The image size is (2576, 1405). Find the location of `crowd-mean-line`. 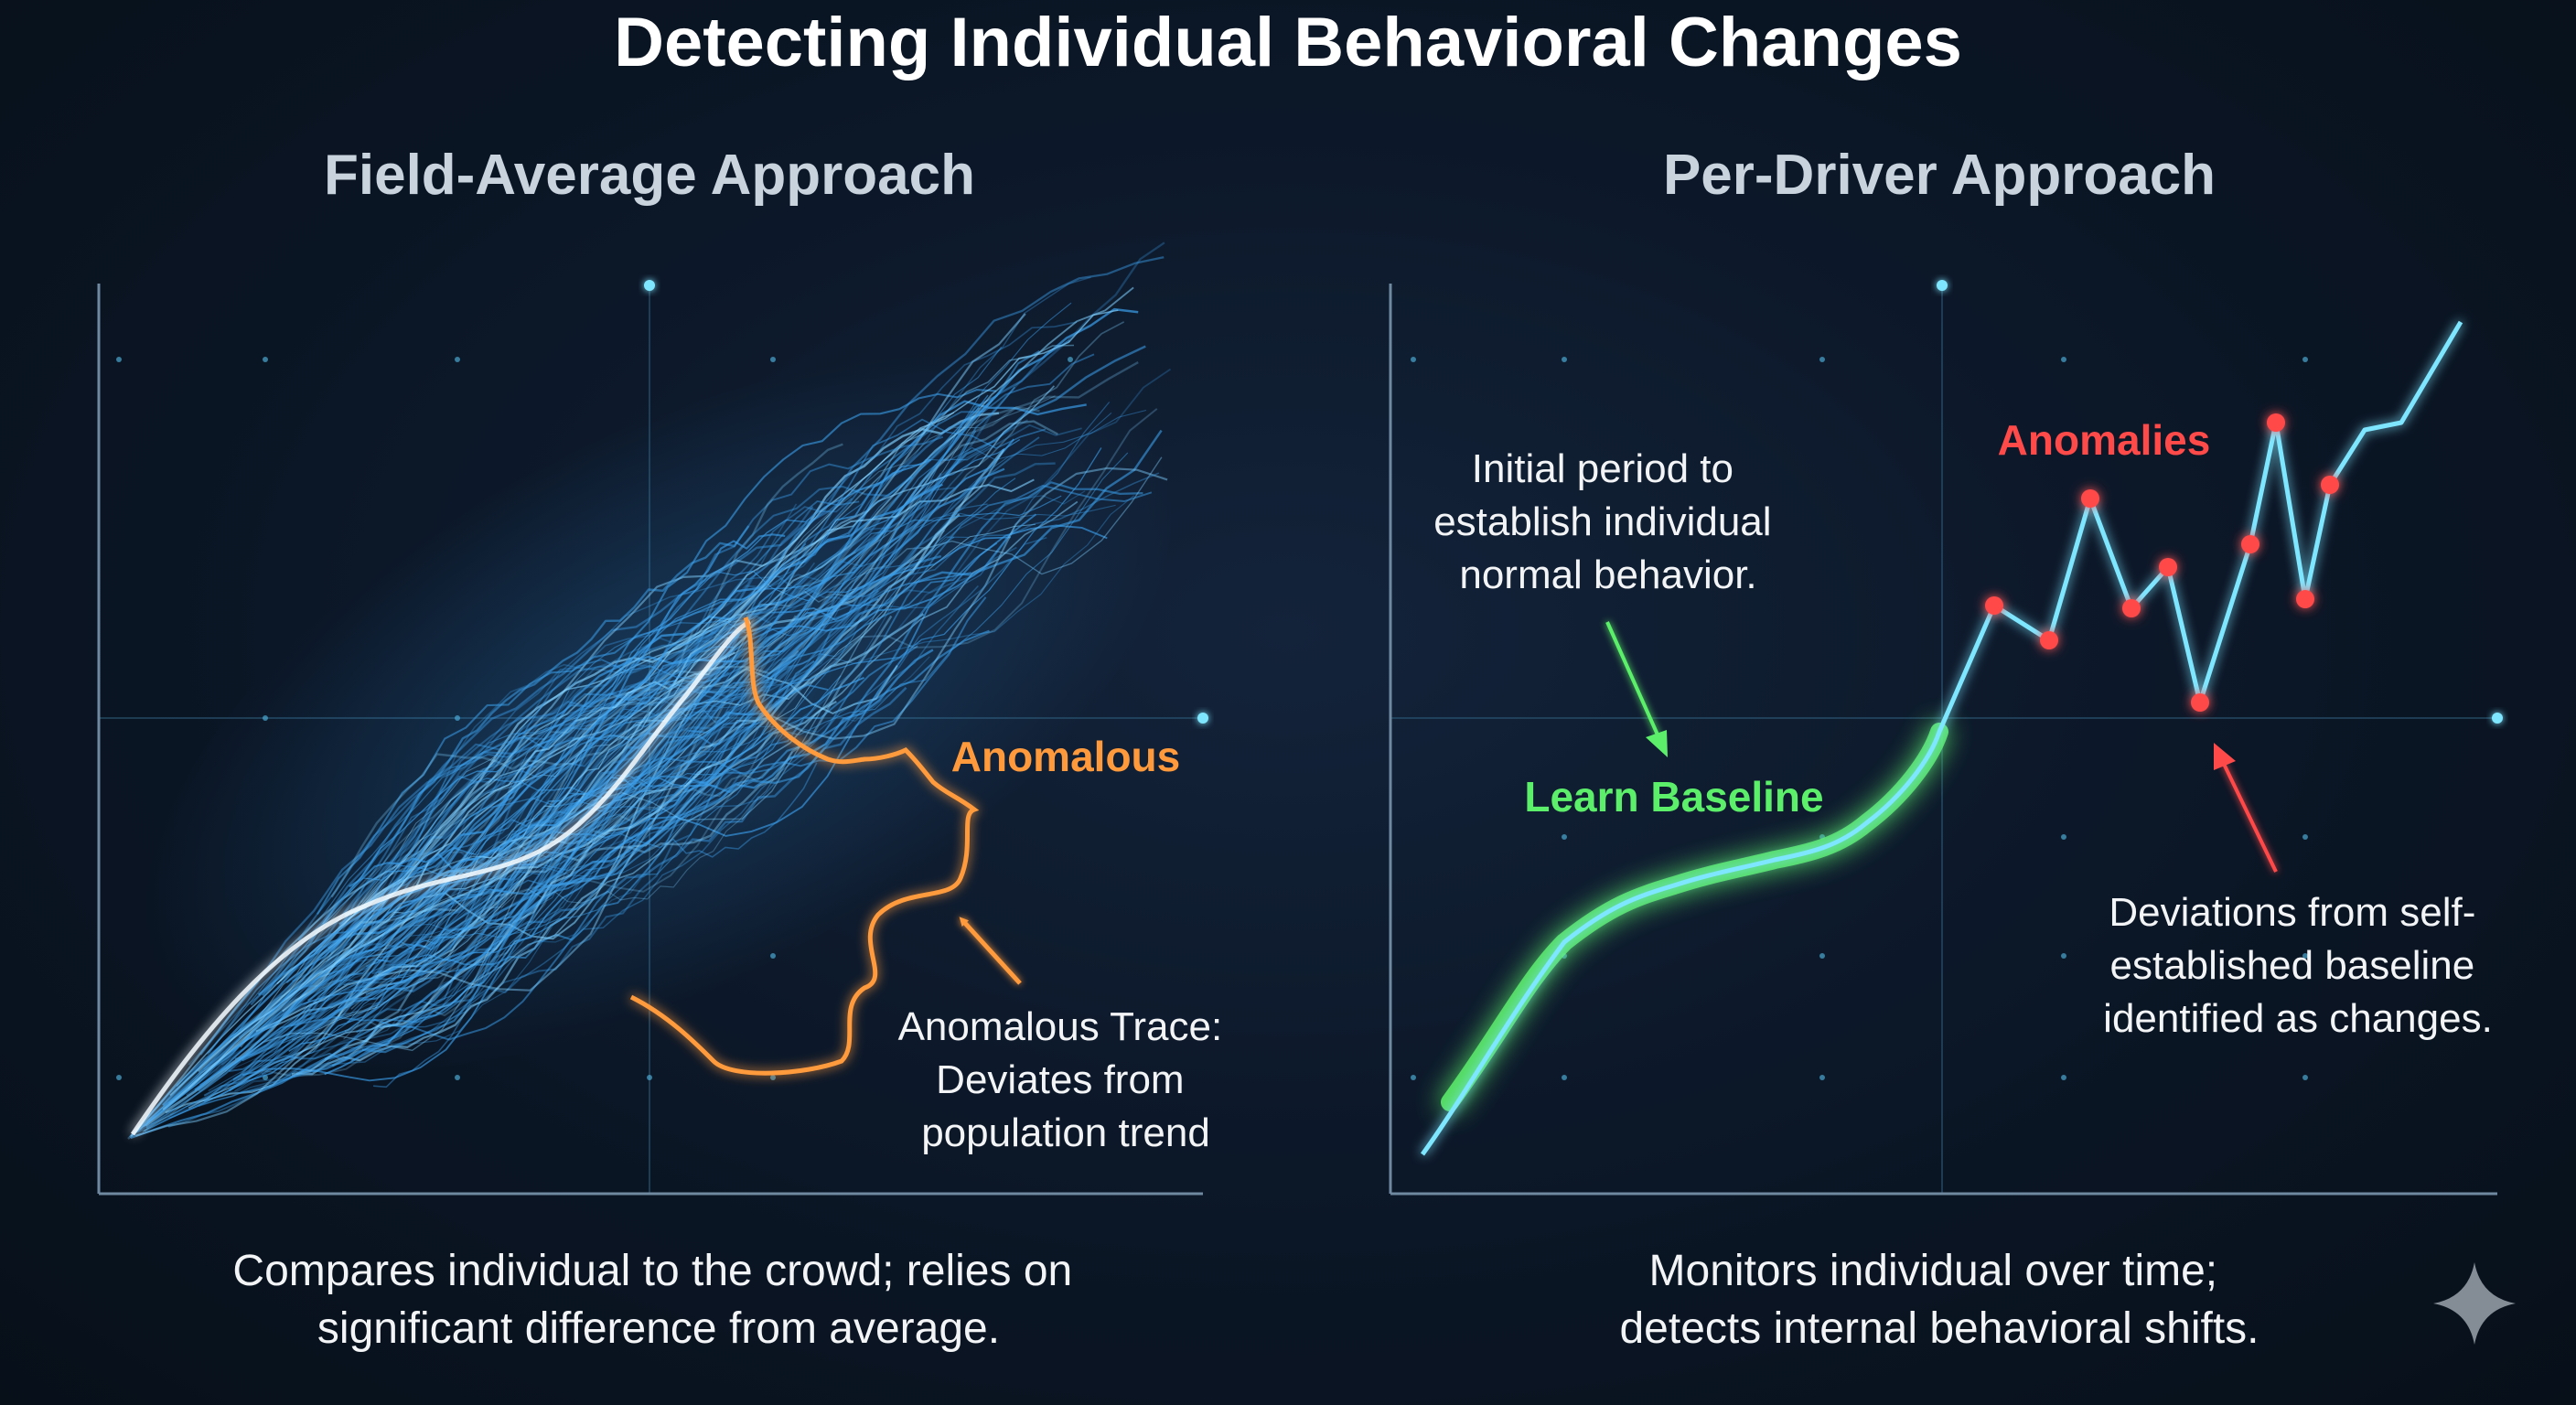

crowd-mean-line is located at coordinates (441, 878).